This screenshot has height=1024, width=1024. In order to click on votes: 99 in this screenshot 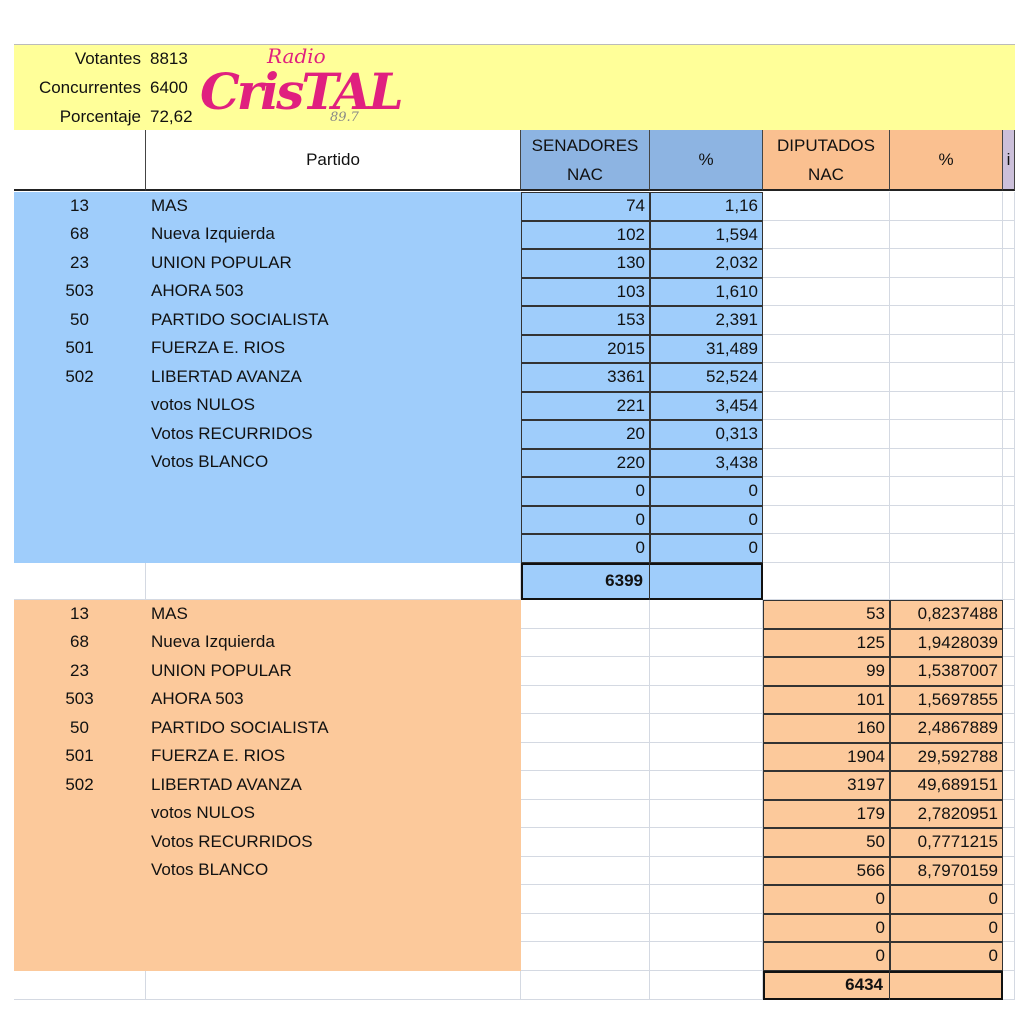, I will do `click(826, 671)`.